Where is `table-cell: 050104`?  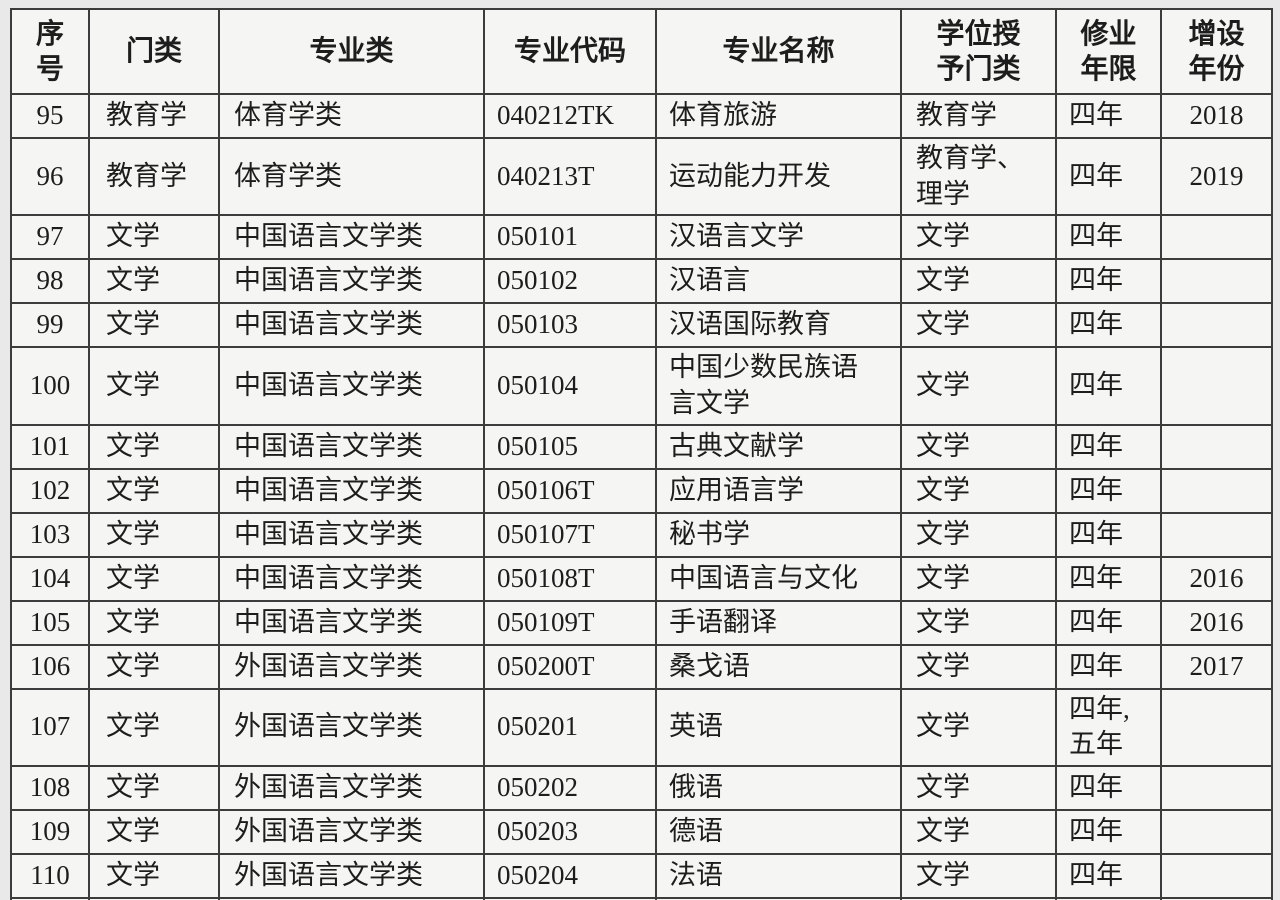 table-cell: 050104 is located at coordinates (570, 386).